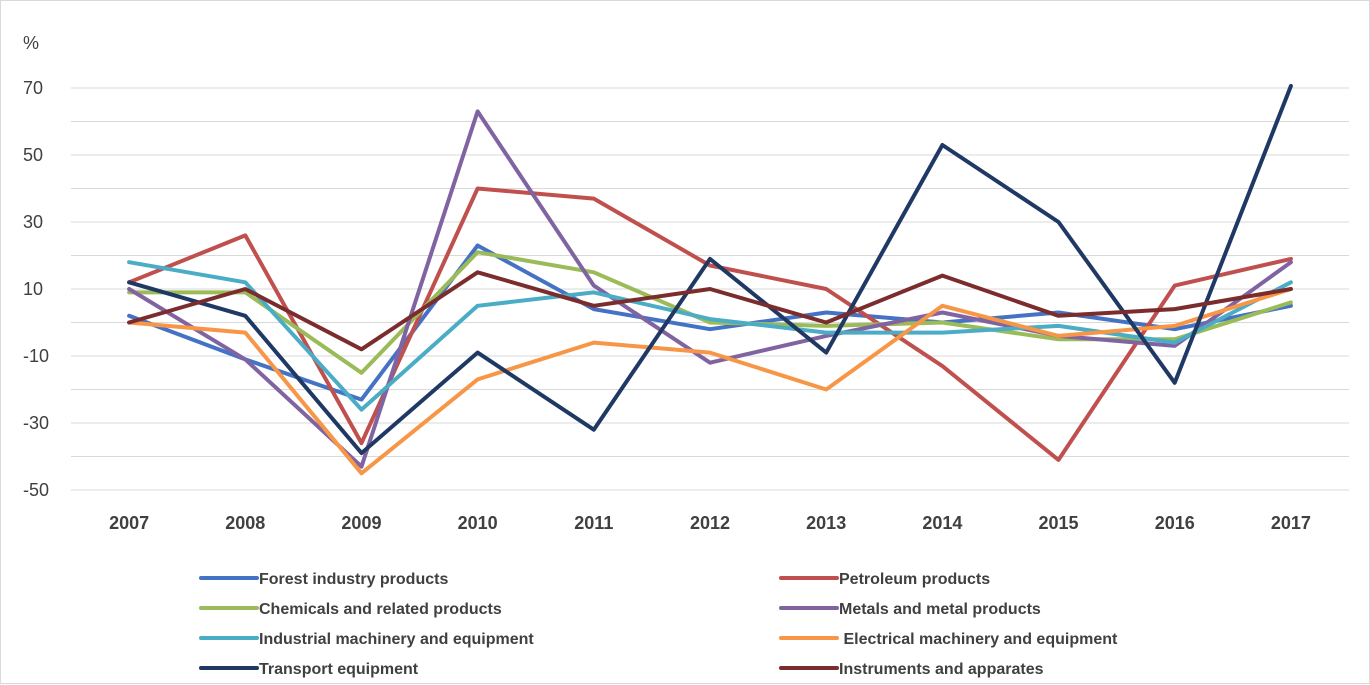 The image size is (1370, 685). Describe the element at coordinates (339, 669) in the screenshot. I see `legend-label: Transport equipment` at that location.